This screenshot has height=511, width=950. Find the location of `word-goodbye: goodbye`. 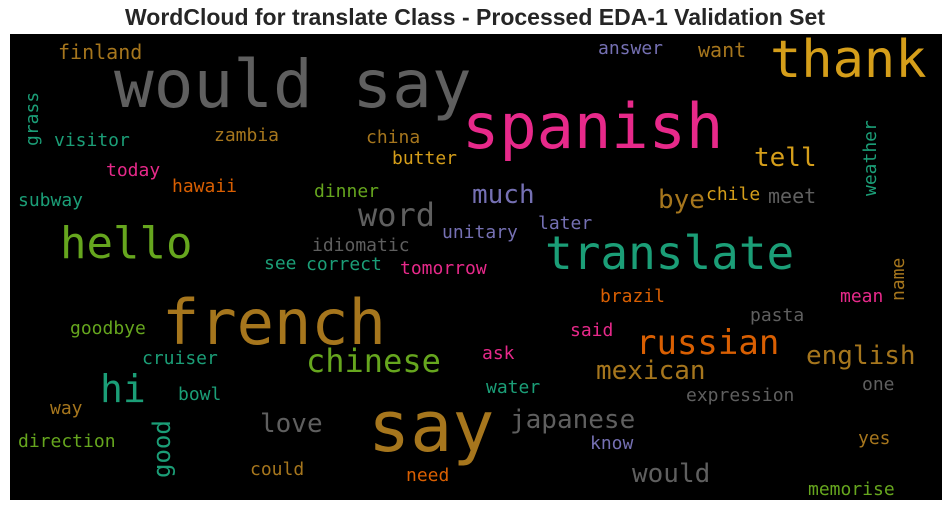

word-goodbye: goodbye is located at coordinates (108, 328).